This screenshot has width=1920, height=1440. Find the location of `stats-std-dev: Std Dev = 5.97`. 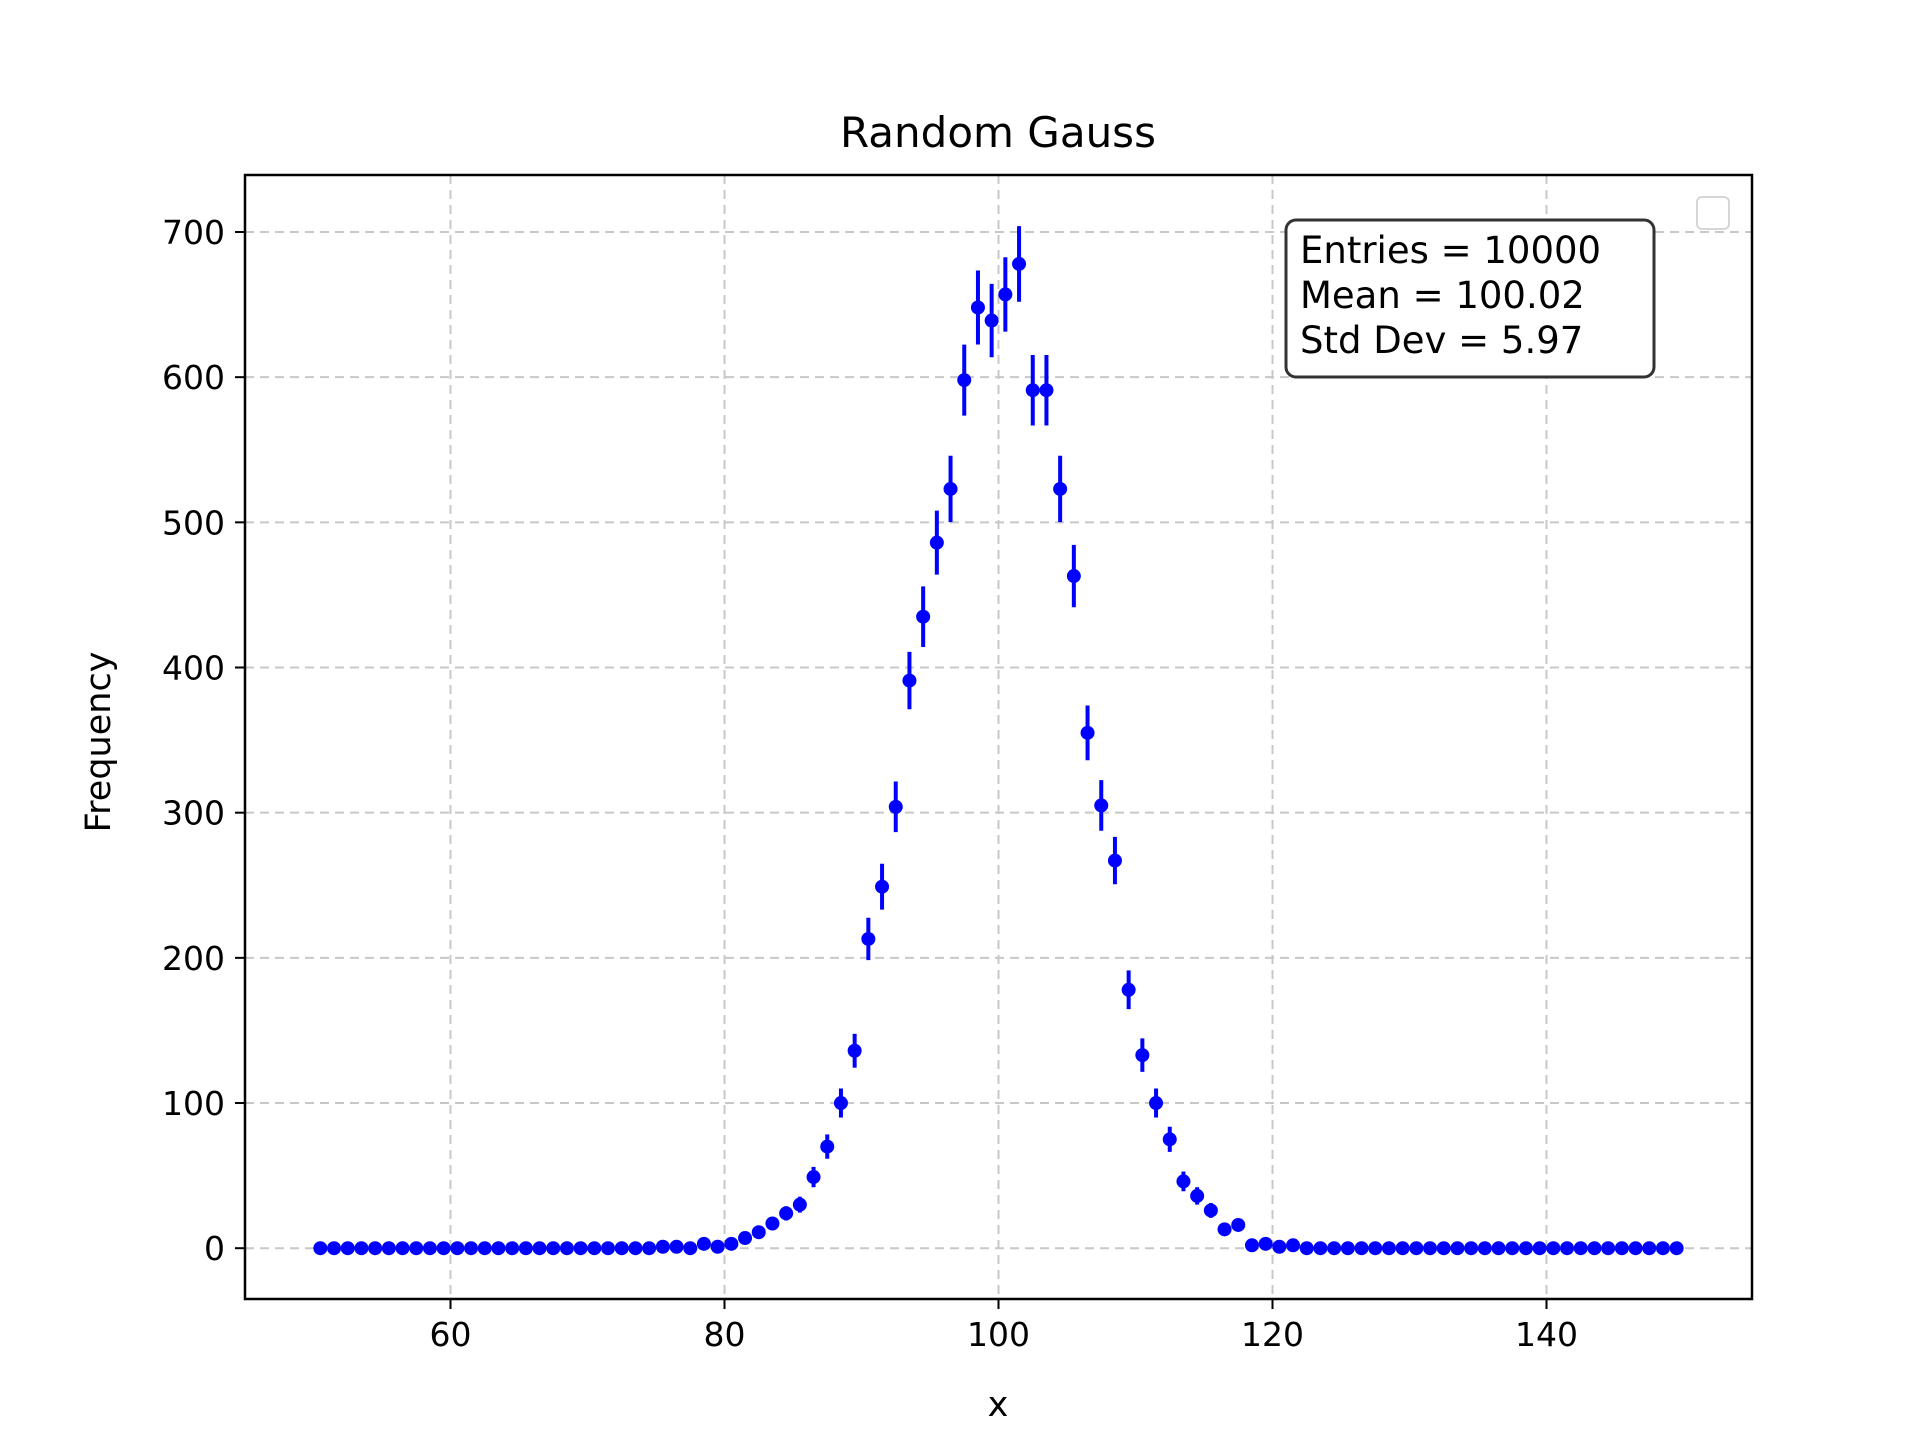

stats-std-dev: Std Dev = 5.97 is located at coordinates (1441, 340).